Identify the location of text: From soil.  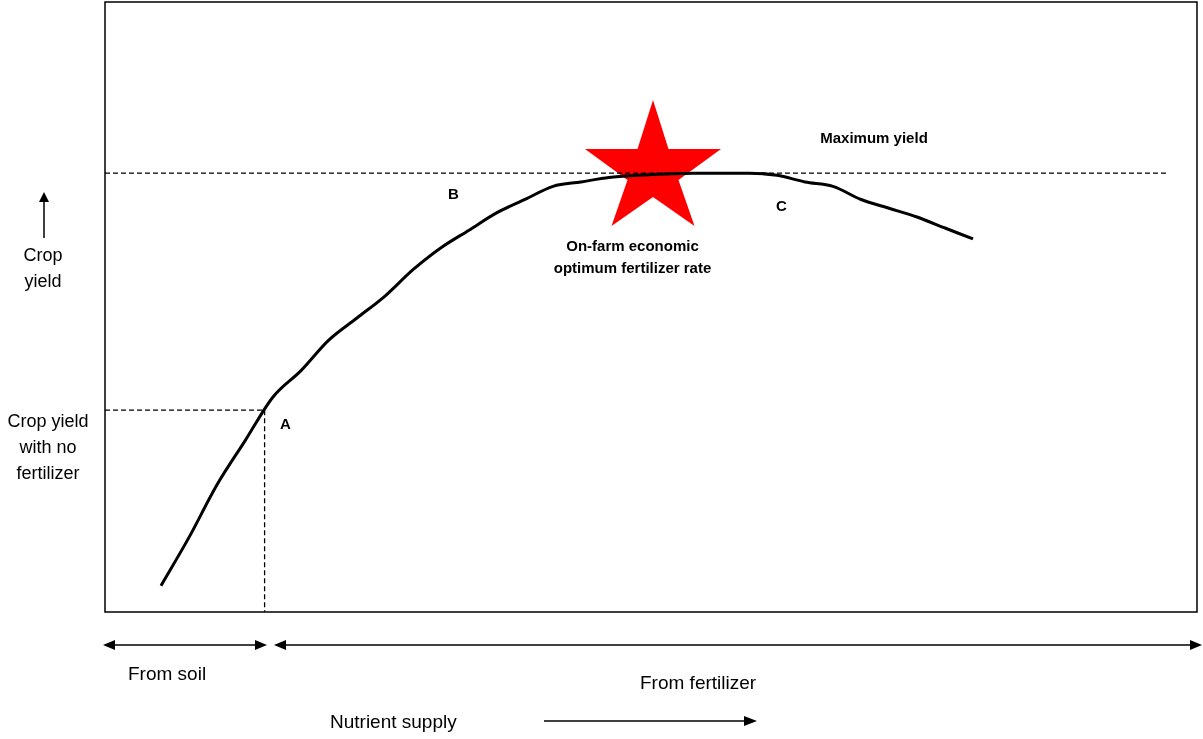
(167, 674).